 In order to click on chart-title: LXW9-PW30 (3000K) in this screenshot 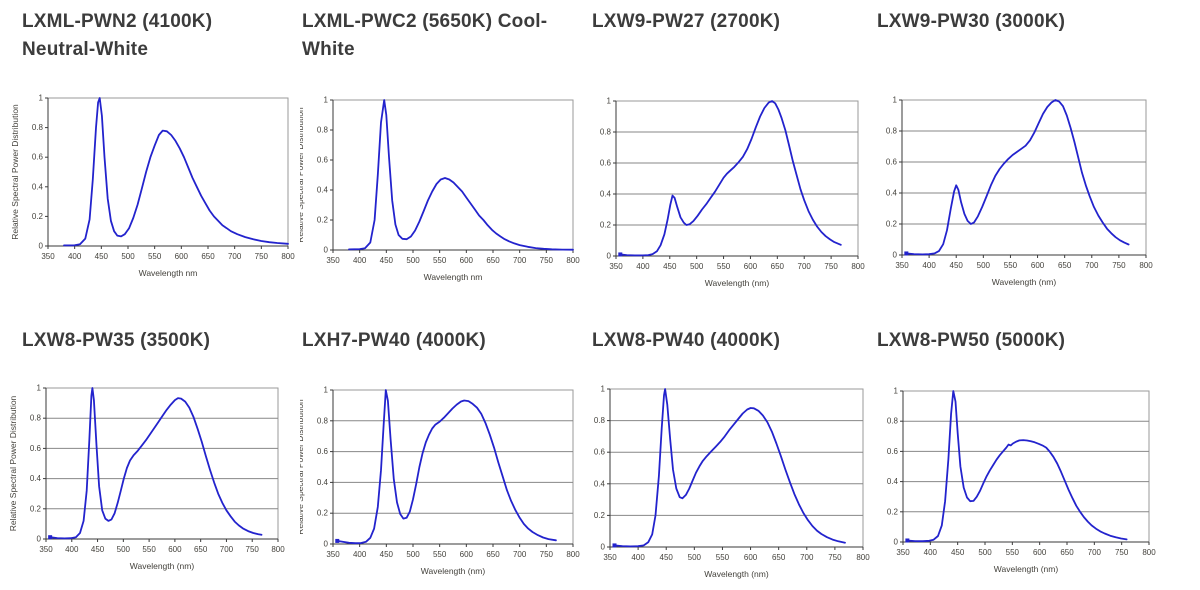, I will do `click(971, 22)`.